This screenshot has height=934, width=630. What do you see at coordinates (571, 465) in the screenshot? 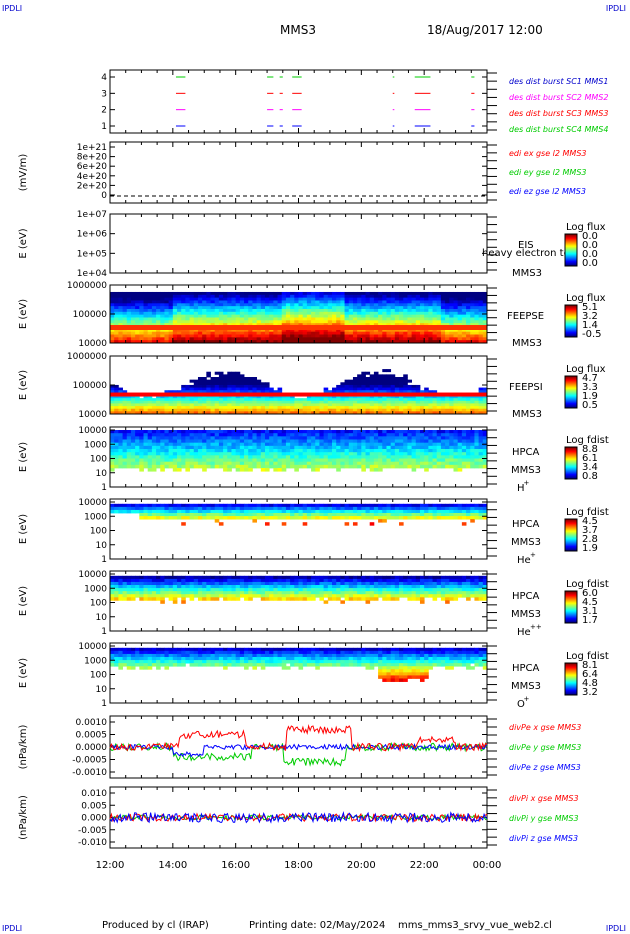
I see `hpca_h-cbar-cell` at bounding box center [571, 465].